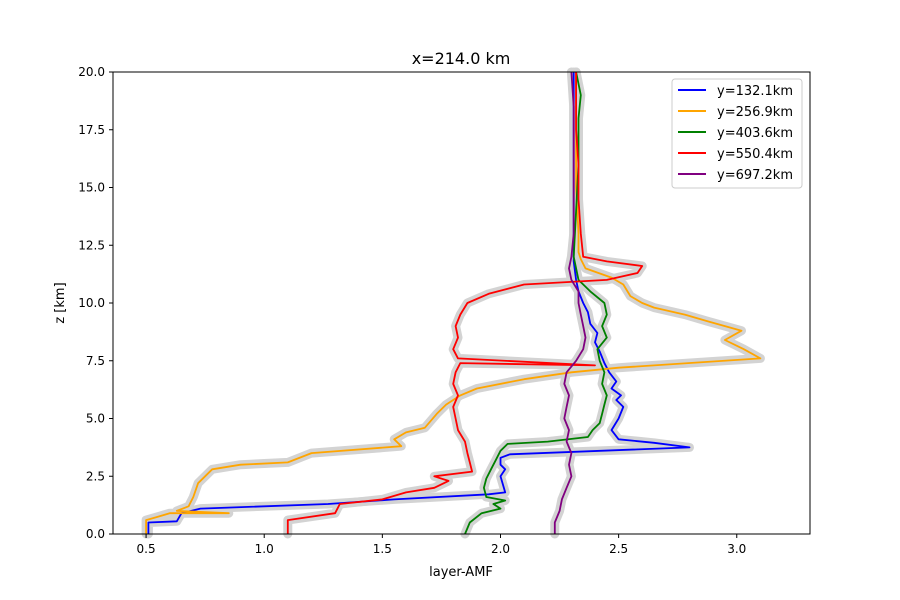 The width and height of the screenshot is (900, 600). Describe the element at coordinates (91, 130) in the screenshot. I see `y-tick-label: 17.5` at that location.